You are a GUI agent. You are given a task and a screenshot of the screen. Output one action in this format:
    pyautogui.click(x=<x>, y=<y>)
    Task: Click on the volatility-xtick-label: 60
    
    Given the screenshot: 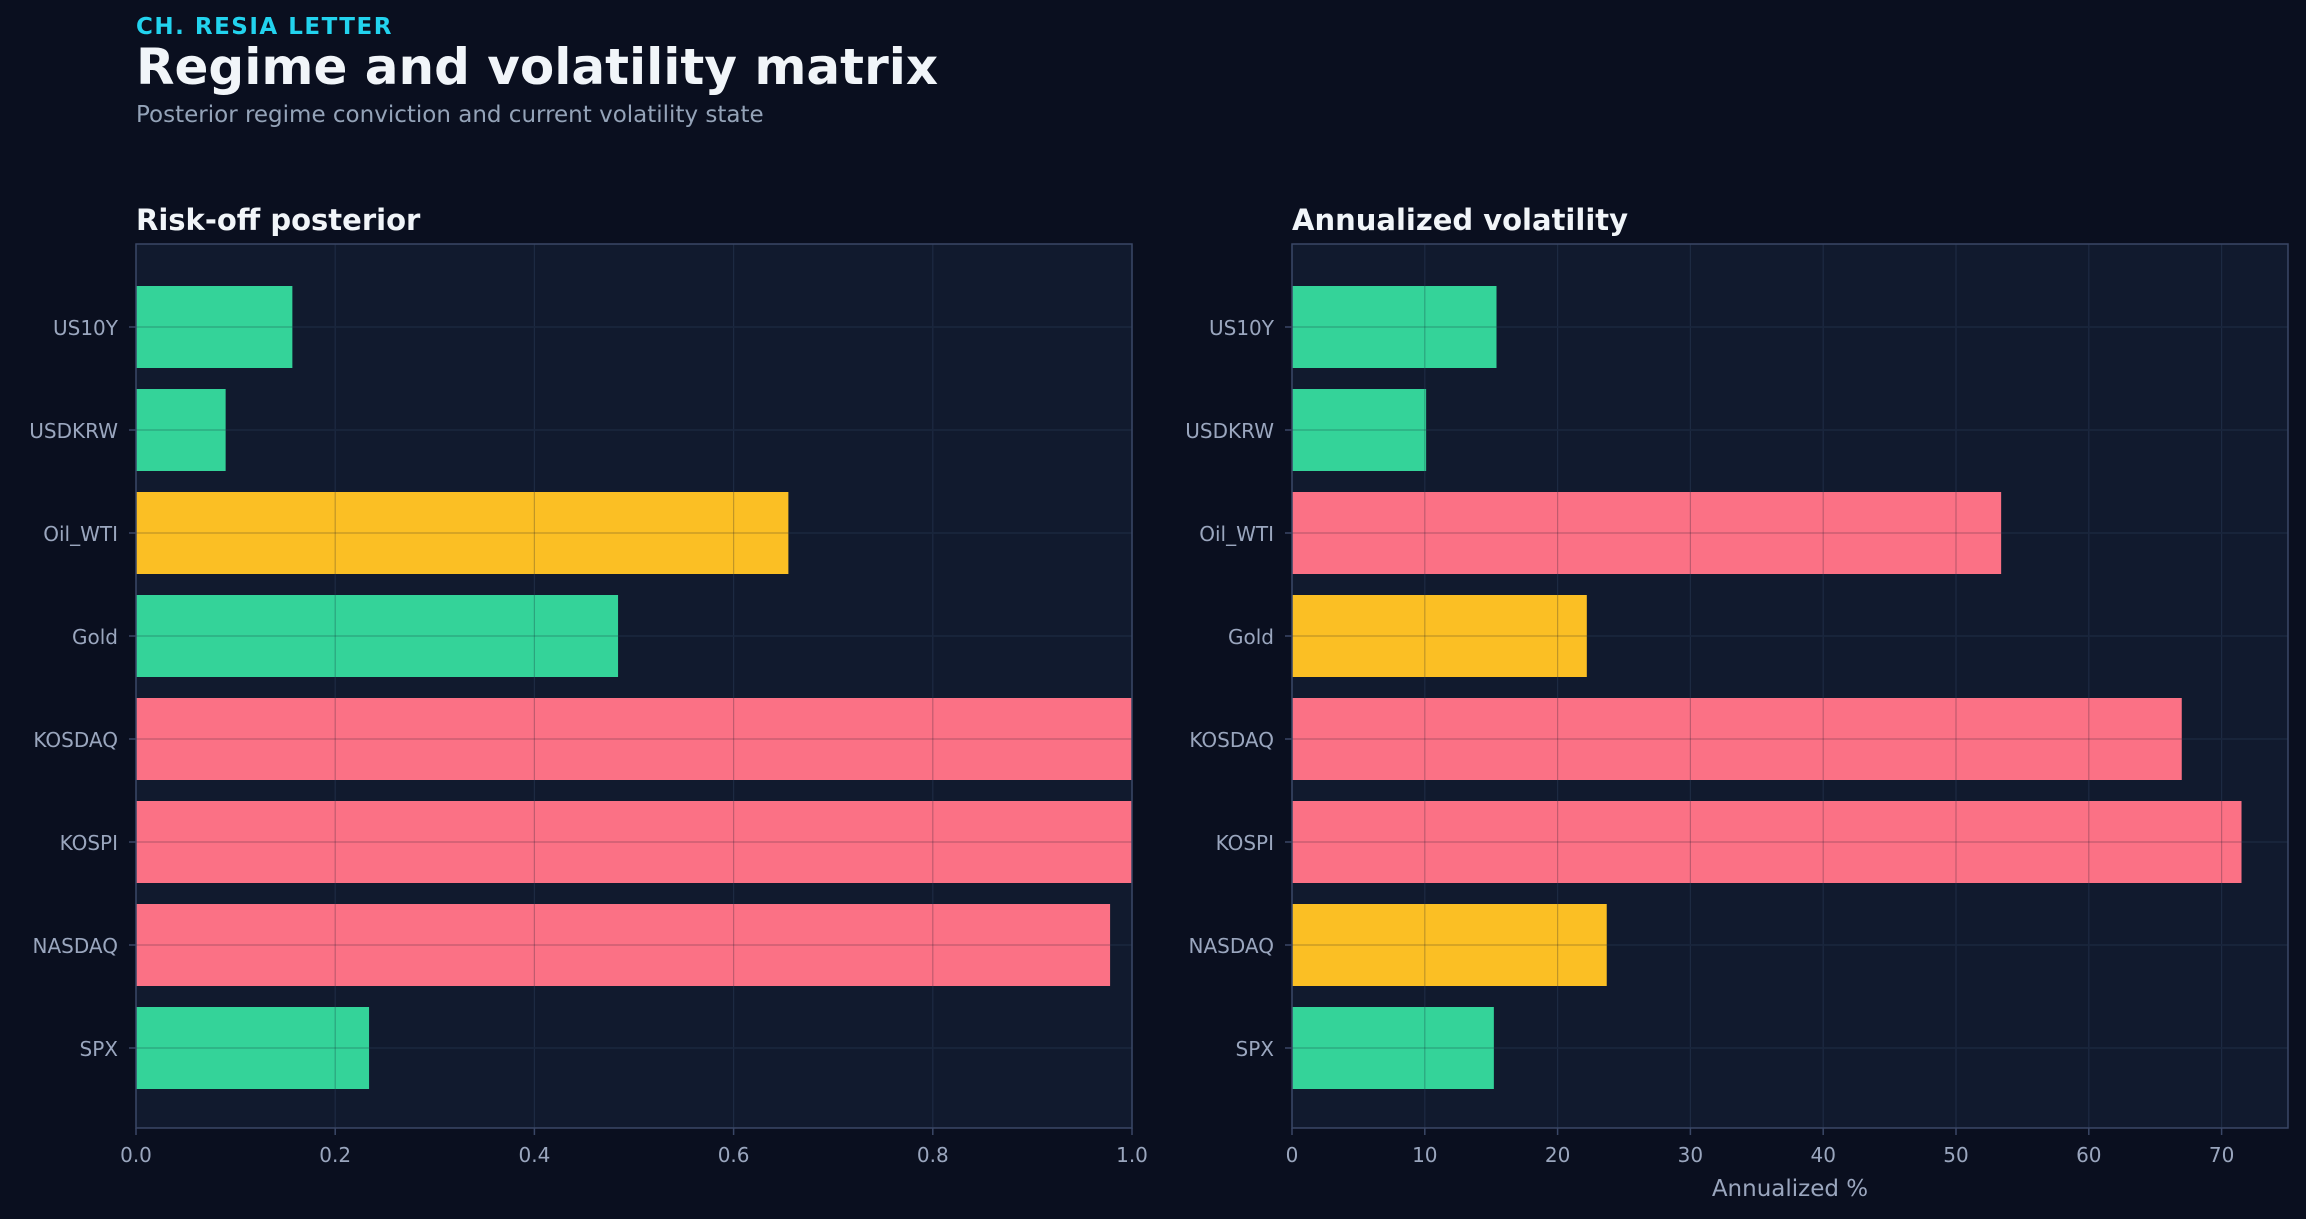 What is the action you would take?
    pyautogui.click(x=2088, y=1155)
    